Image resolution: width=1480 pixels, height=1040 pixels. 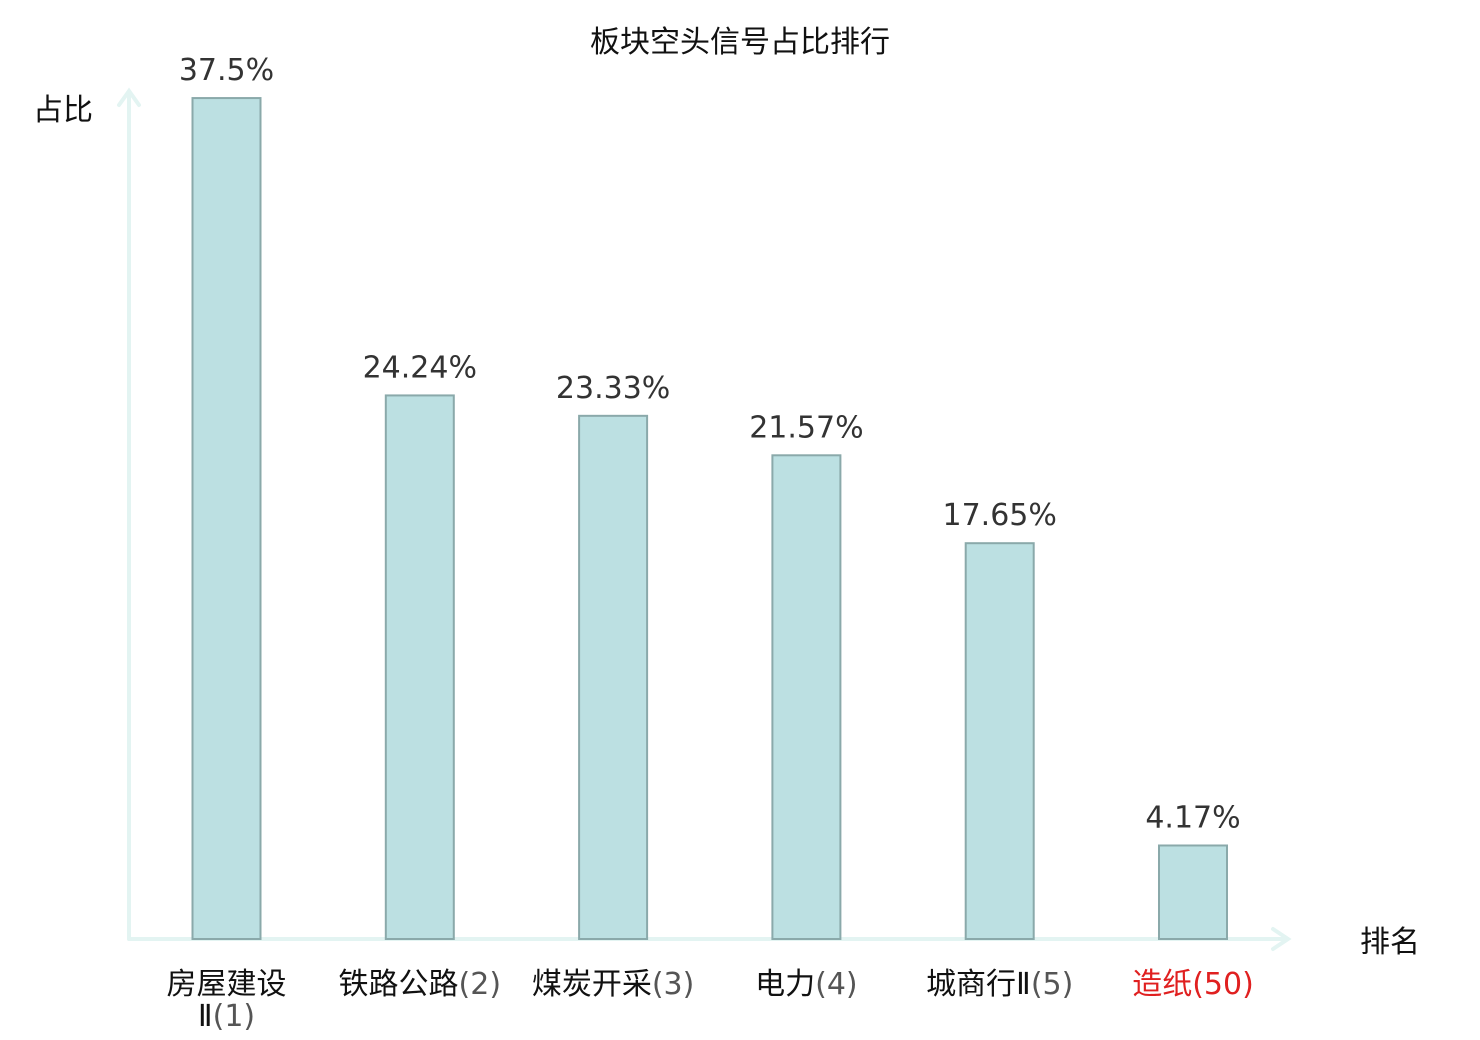 I want to click on value-label-6: 4.17%, so click(x=1192, y=817).